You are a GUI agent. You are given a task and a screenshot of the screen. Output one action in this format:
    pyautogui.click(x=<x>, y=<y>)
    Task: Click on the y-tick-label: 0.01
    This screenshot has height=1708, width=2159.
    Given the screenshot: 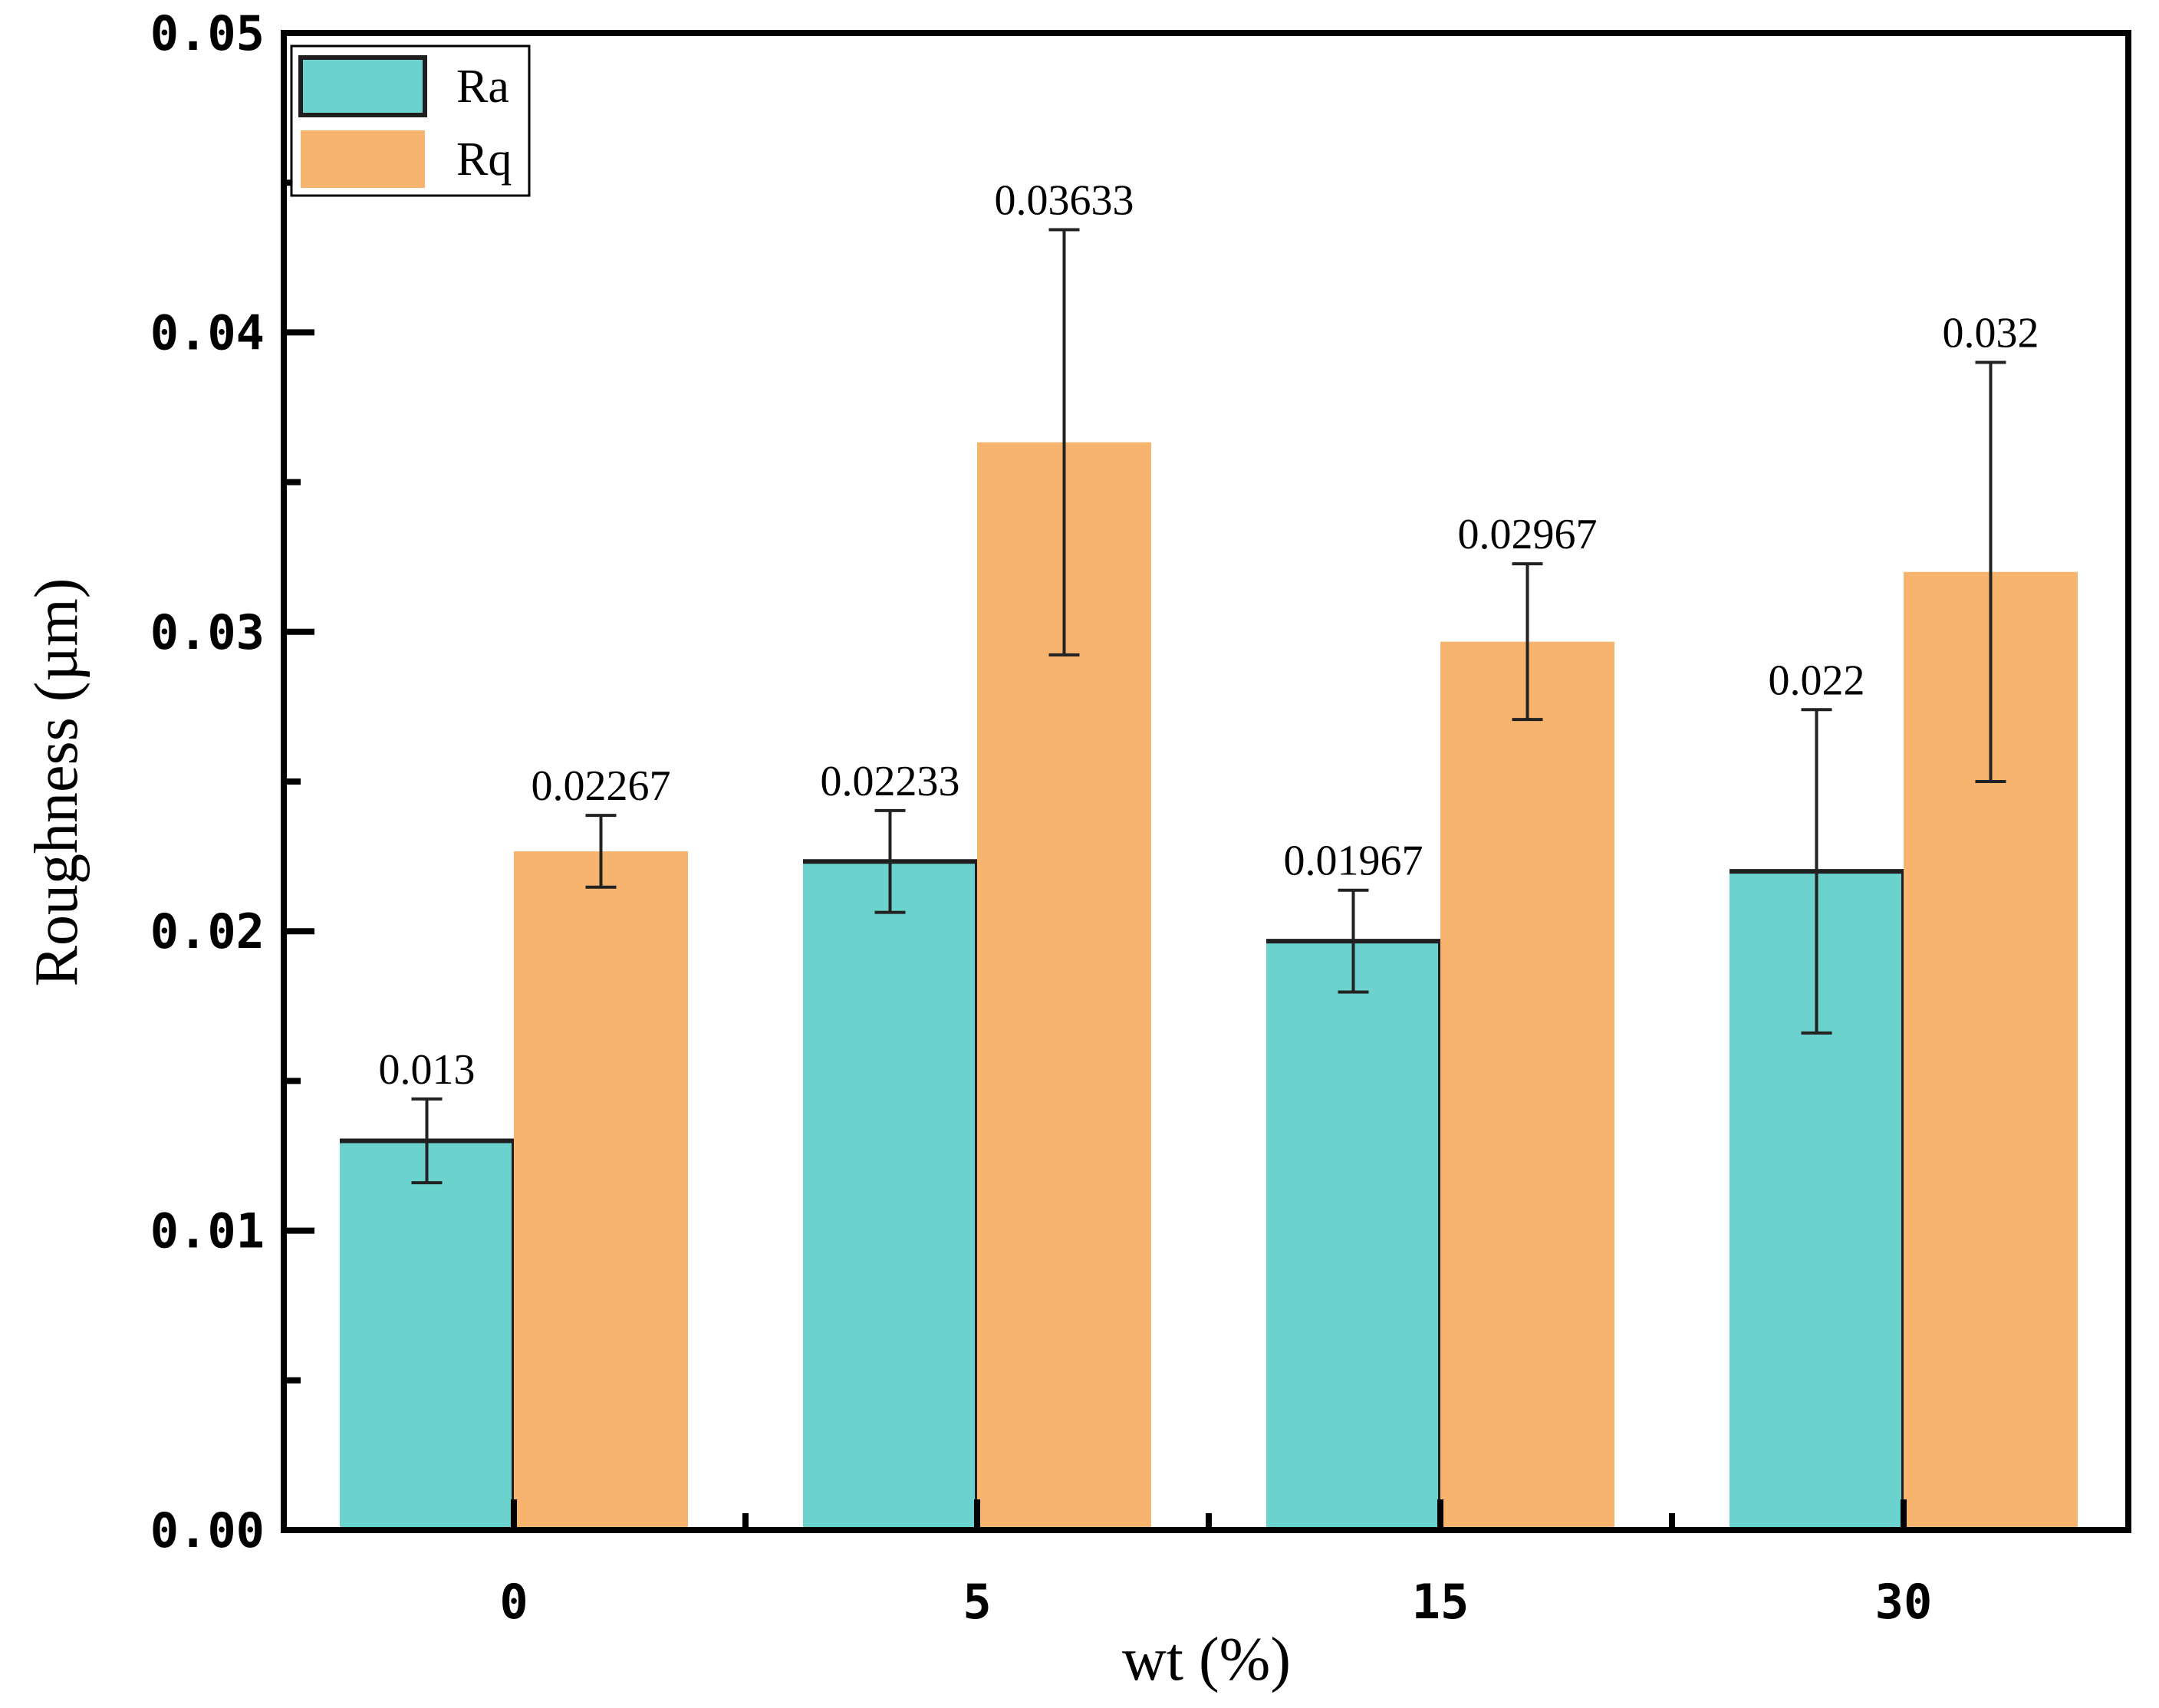 What is the action you would take?
    pyautogui.click(x=207, y=1231)
    